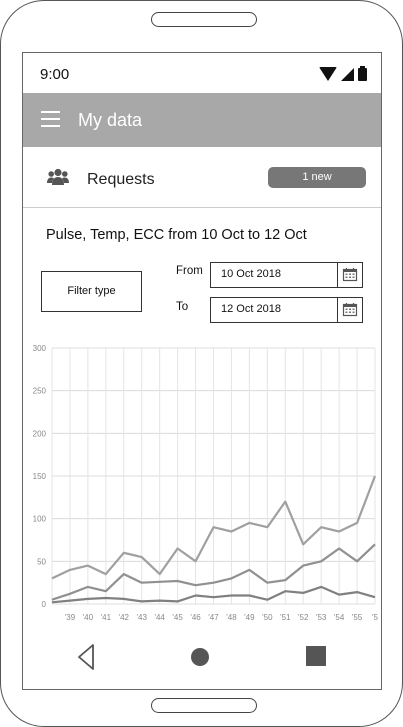  What do you see at coordinates (202, 73) in the screenshot?
I see `status-bar: 9:00` at bounding box center [202, 73].